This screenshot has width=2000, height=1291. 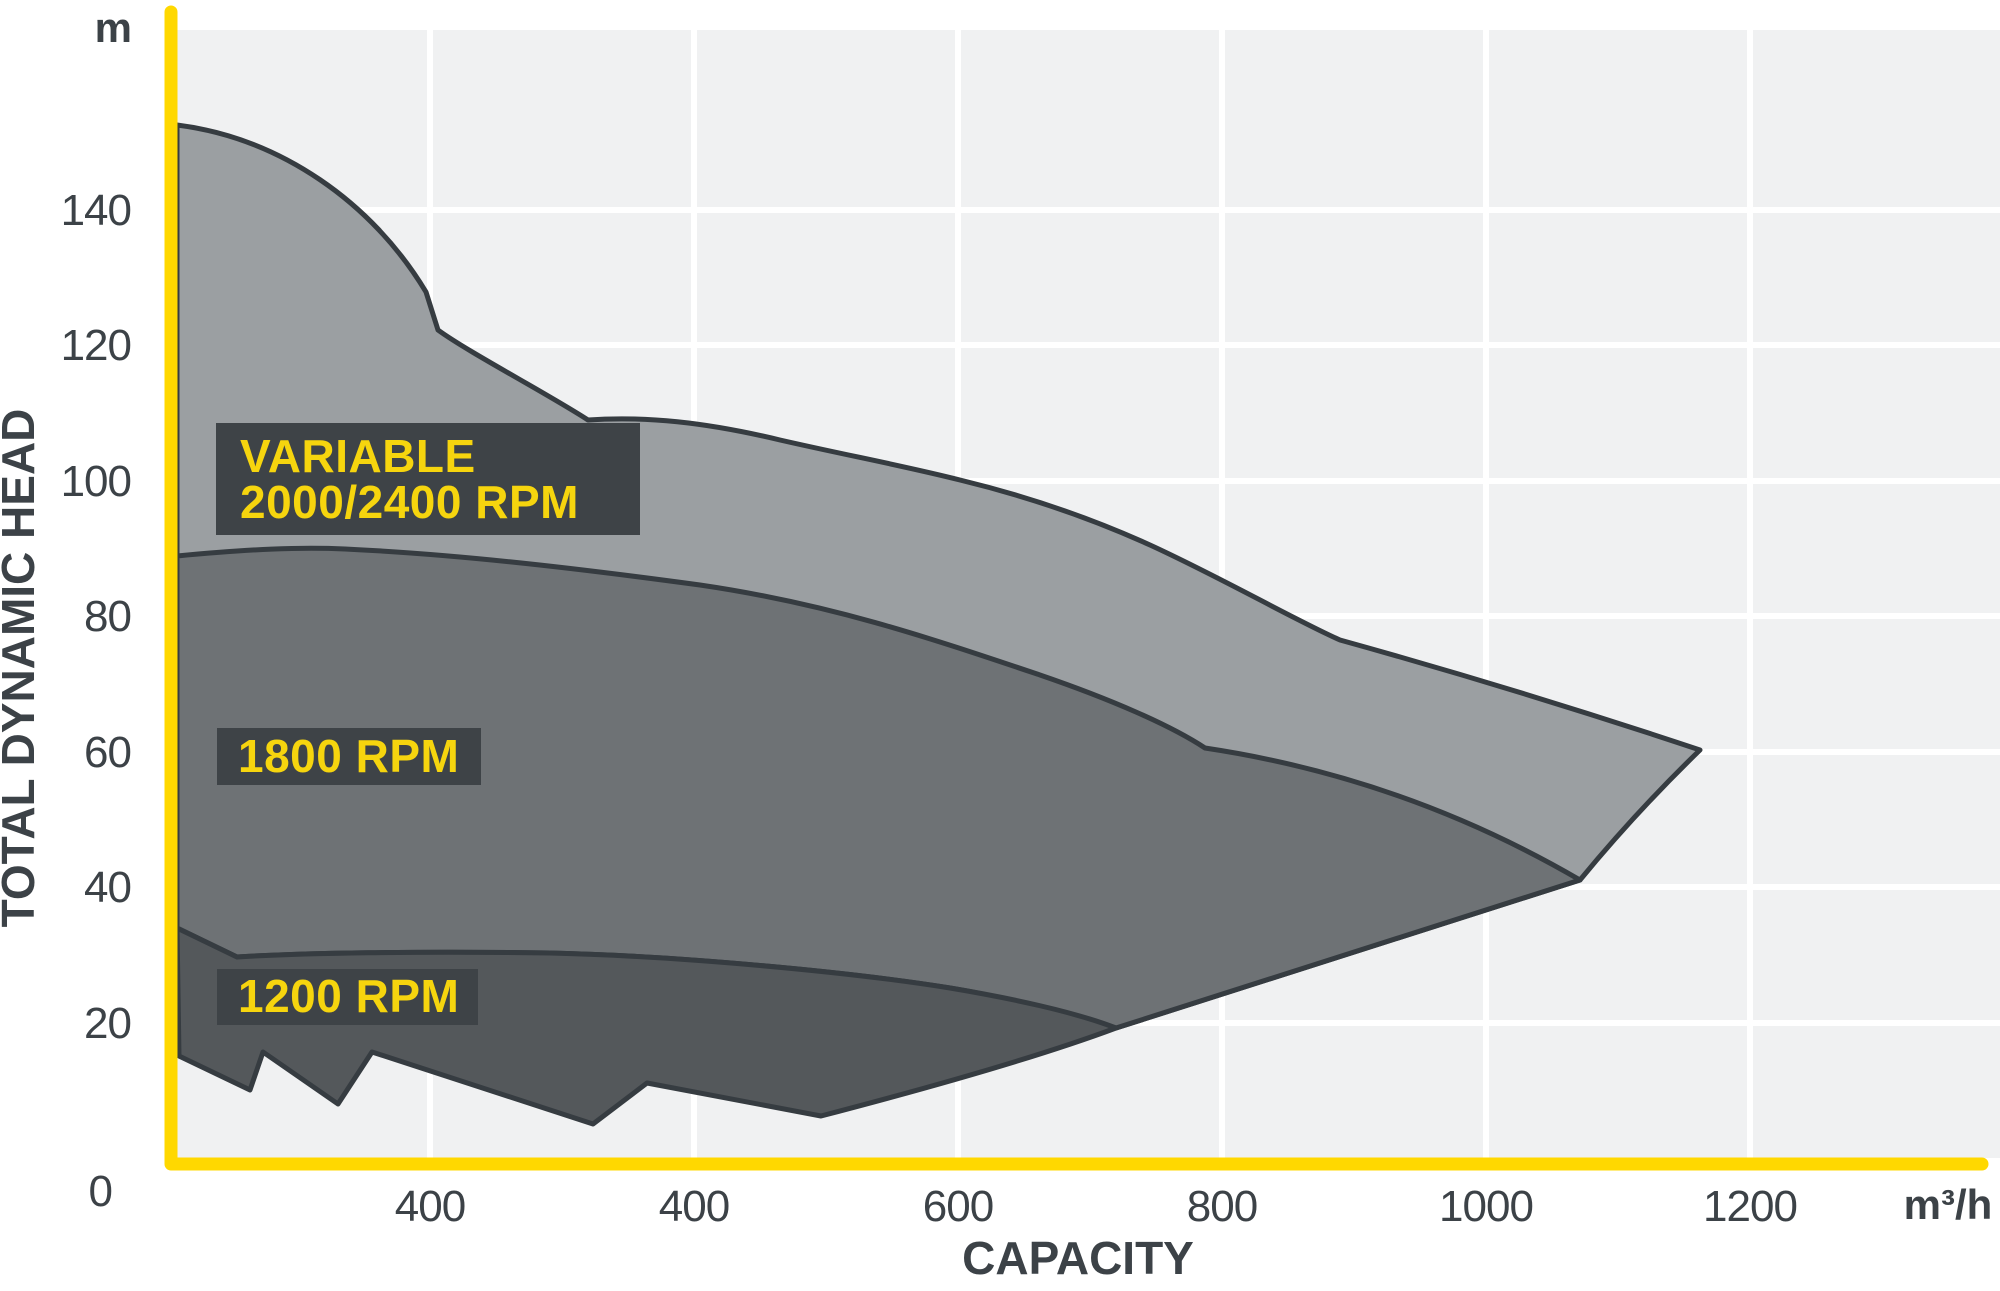 What do you see at coordinates (96, 210) in the screenshot?
I see `y-tick-140: 140` at bounding box center [96, 210].